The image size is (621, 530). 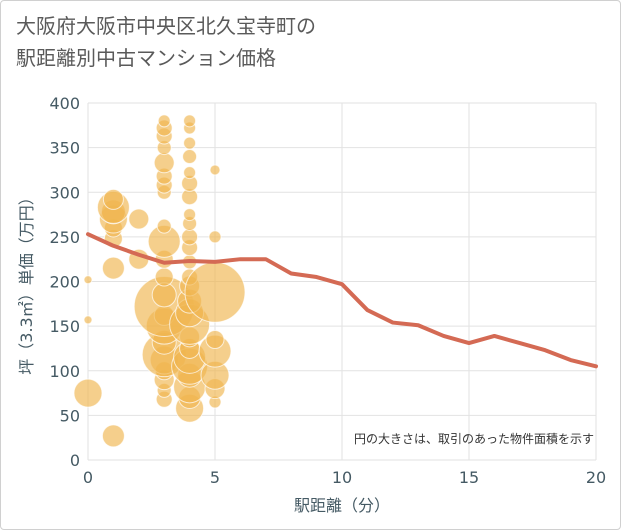 What do you see at coordinates (64, 326) in the screenshot?
I see `y-tick-label: 150` at bounding box center [64, 326].